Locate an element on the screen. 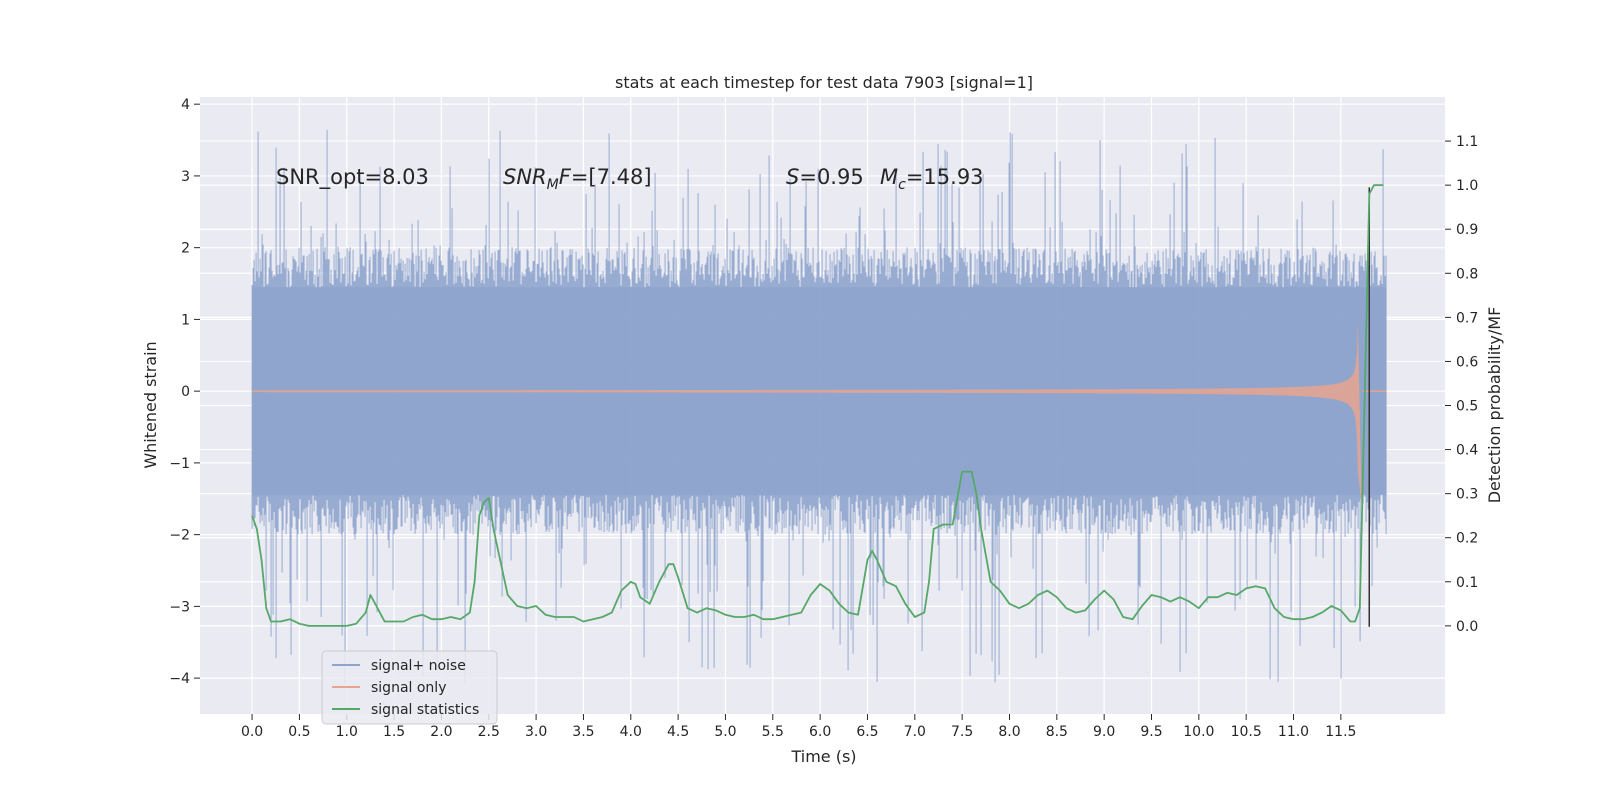 The image size is (1600, 800). snr-mf-value: =[7.48] is located at coordinates (611, 177).